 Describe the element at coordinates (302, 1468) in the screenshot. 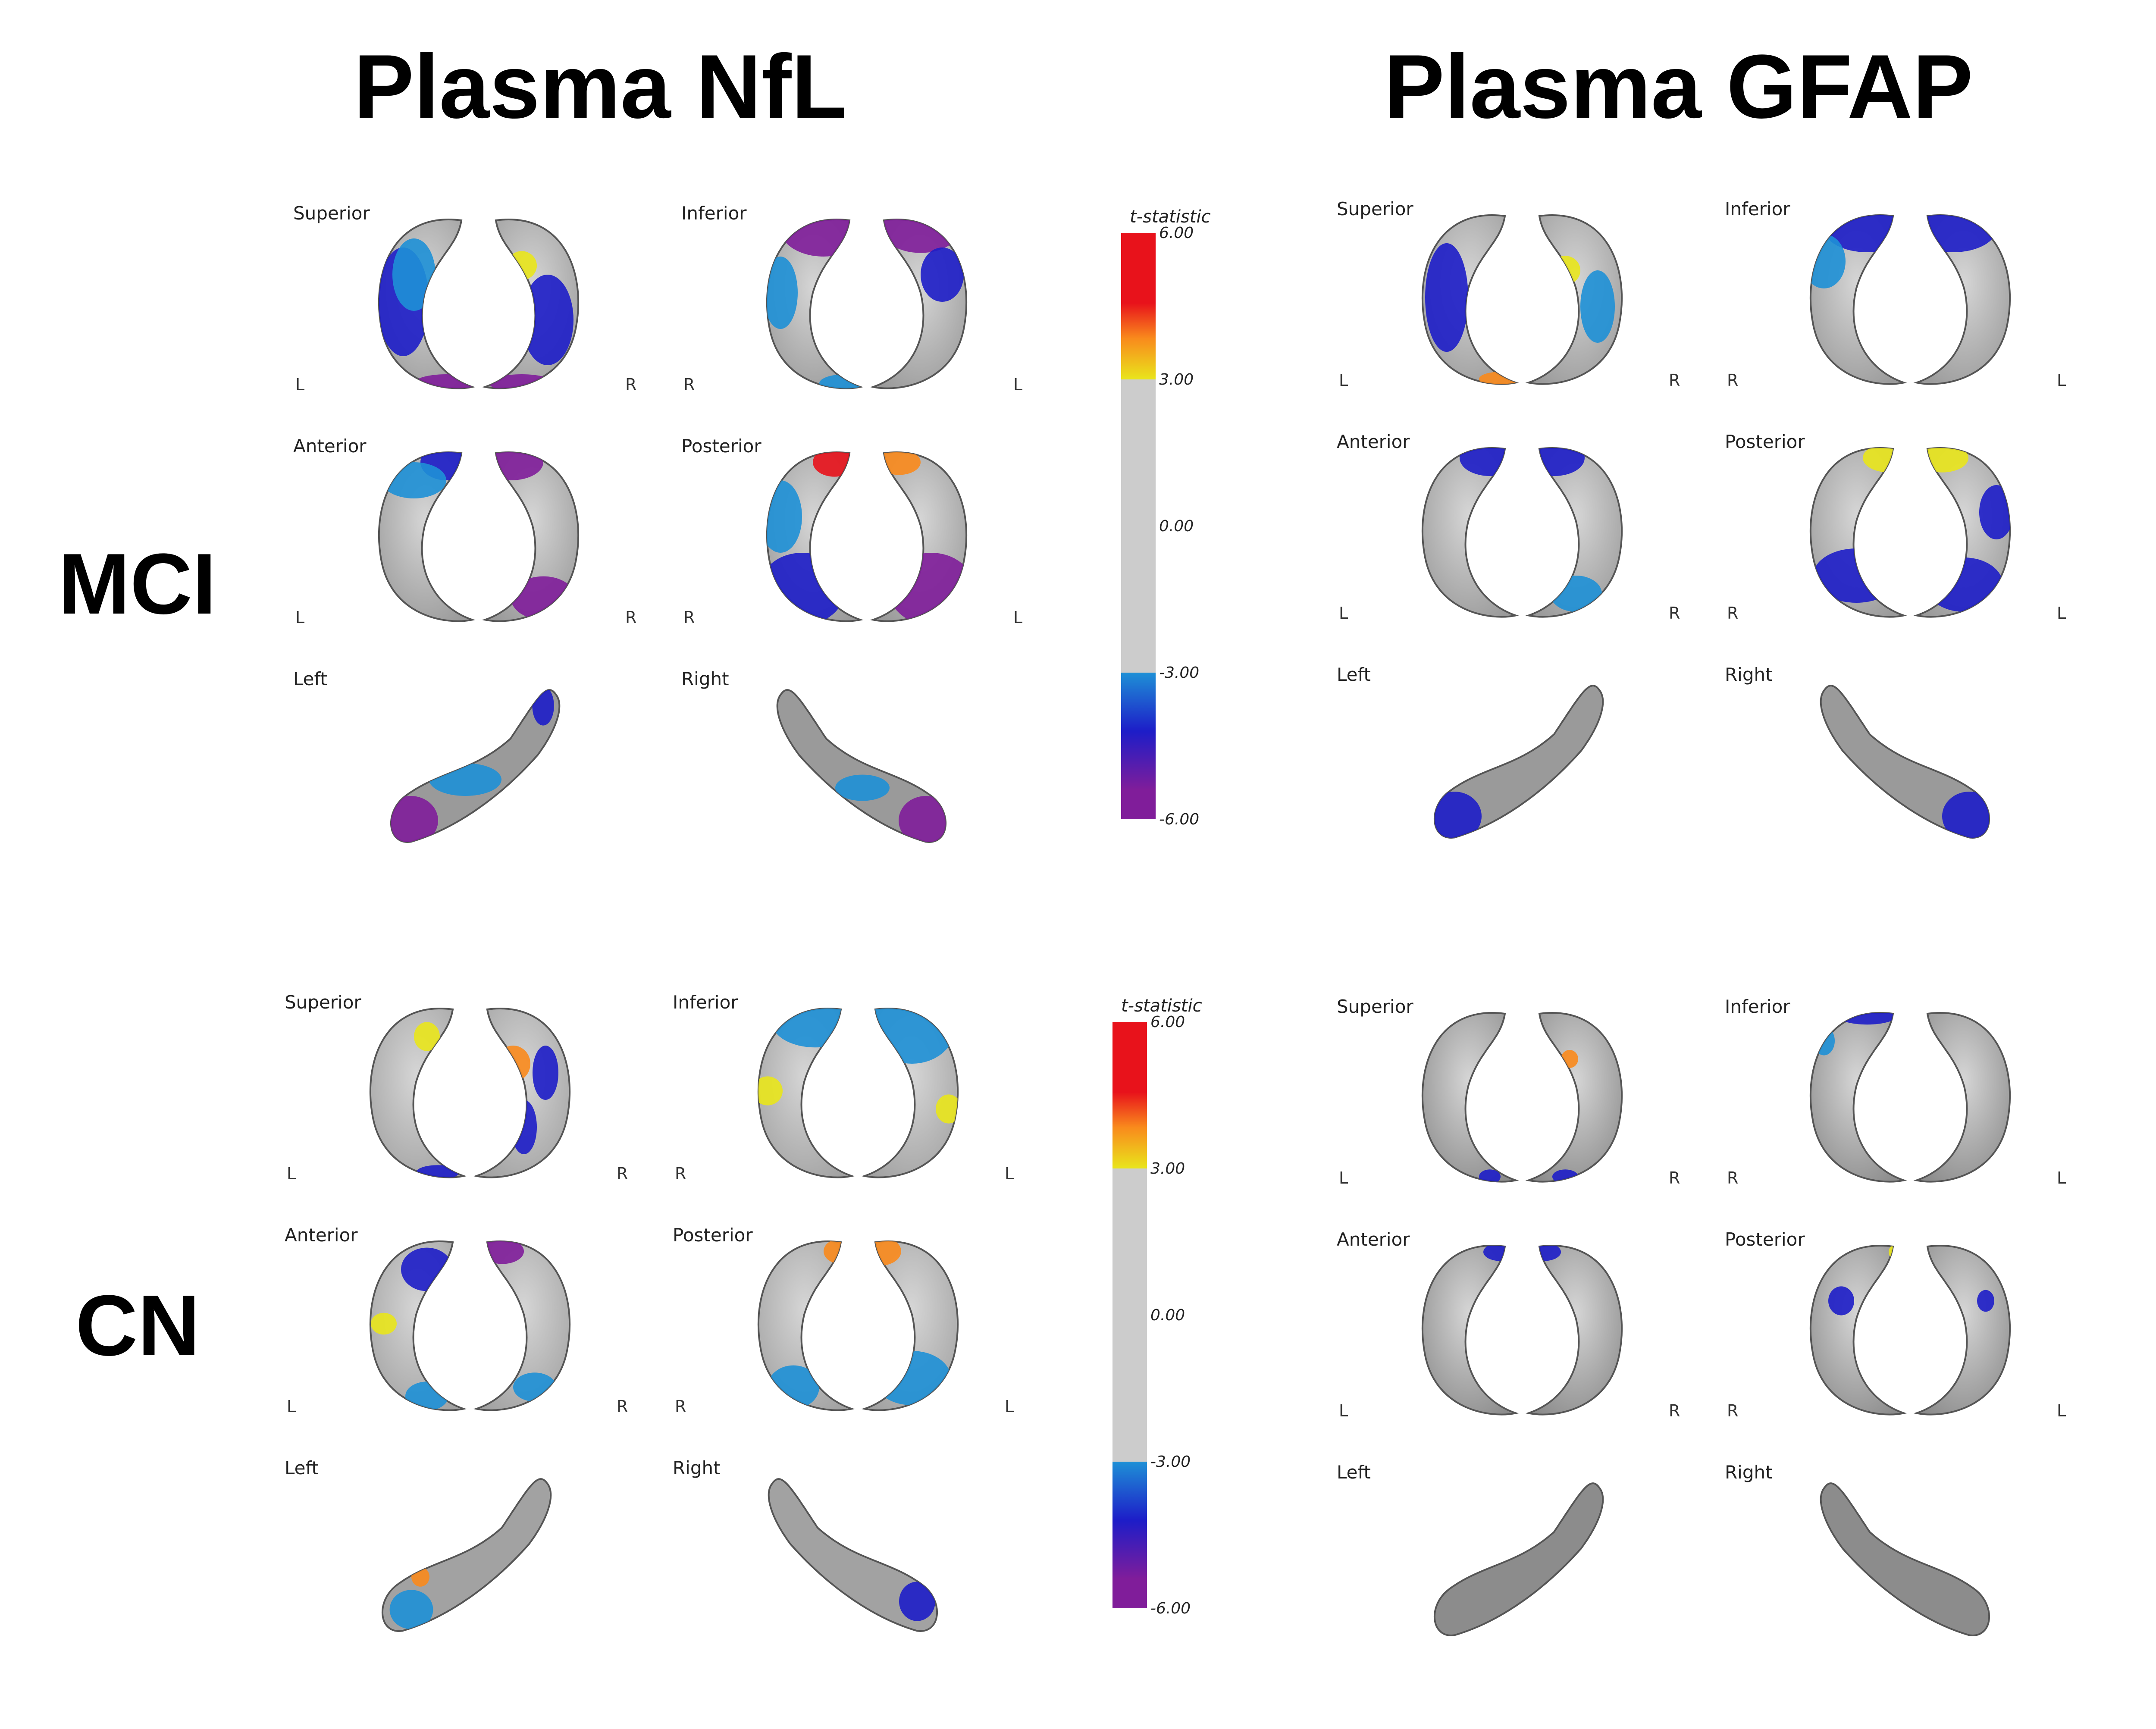

I see `view-label-left: Left` at that location.